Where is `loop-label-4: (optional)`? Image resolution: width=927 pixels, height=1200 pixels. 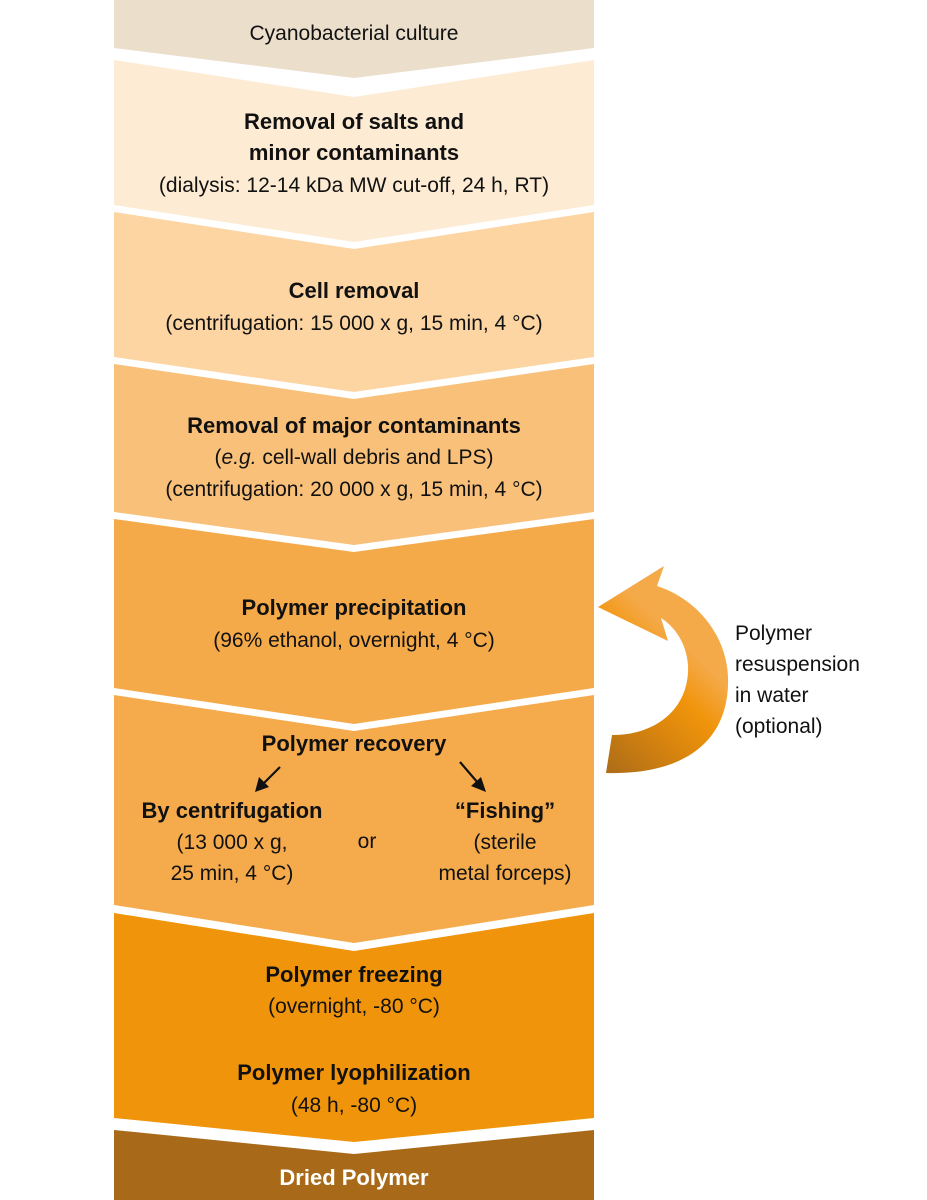
loop-label-4: (optional) is located at coordinates (779, 726).